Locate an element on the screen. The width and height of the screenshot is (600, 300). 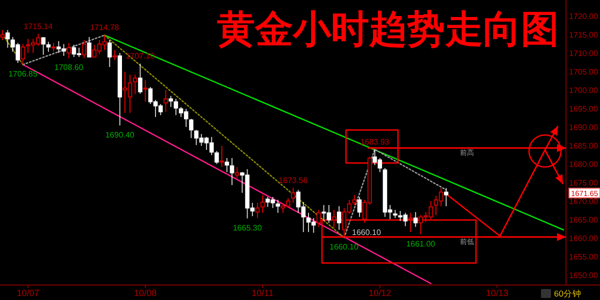
annotation: 1707.10 is located at coordinates (140, 56).